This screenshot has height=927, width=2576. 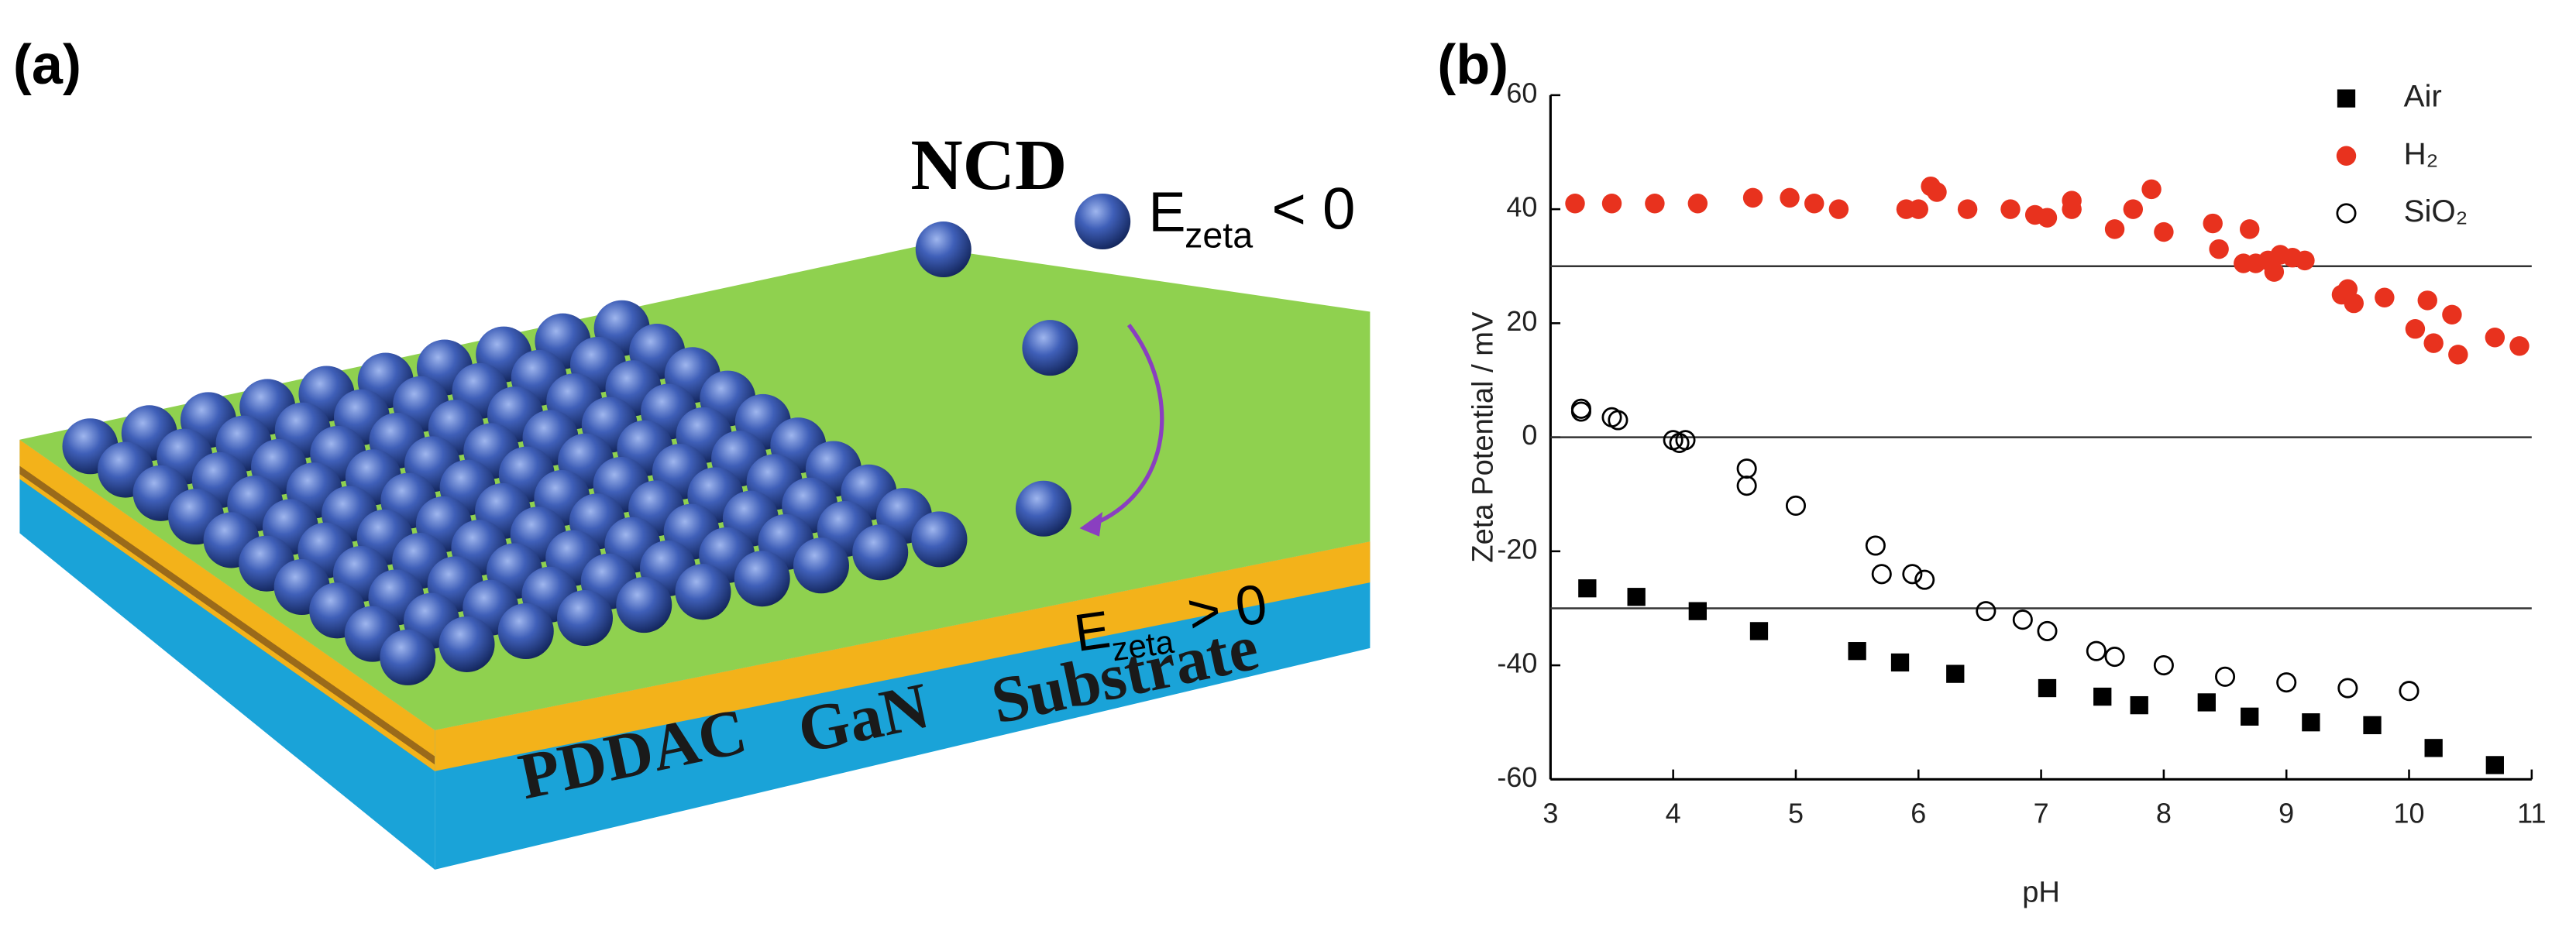 I want to click on panel-label: (a), so click(x=47, y=65).